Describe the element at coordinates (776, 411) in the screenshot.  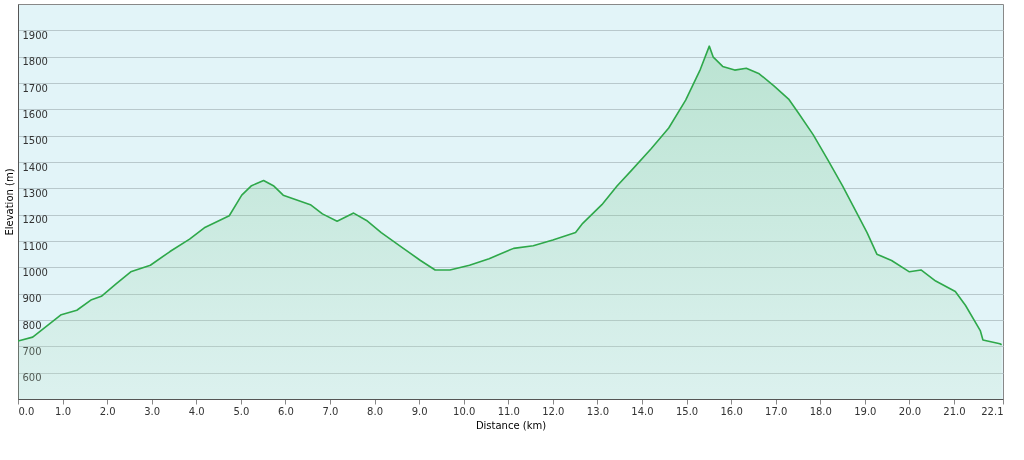
I see `x-tick-label: 17.0` at that location.